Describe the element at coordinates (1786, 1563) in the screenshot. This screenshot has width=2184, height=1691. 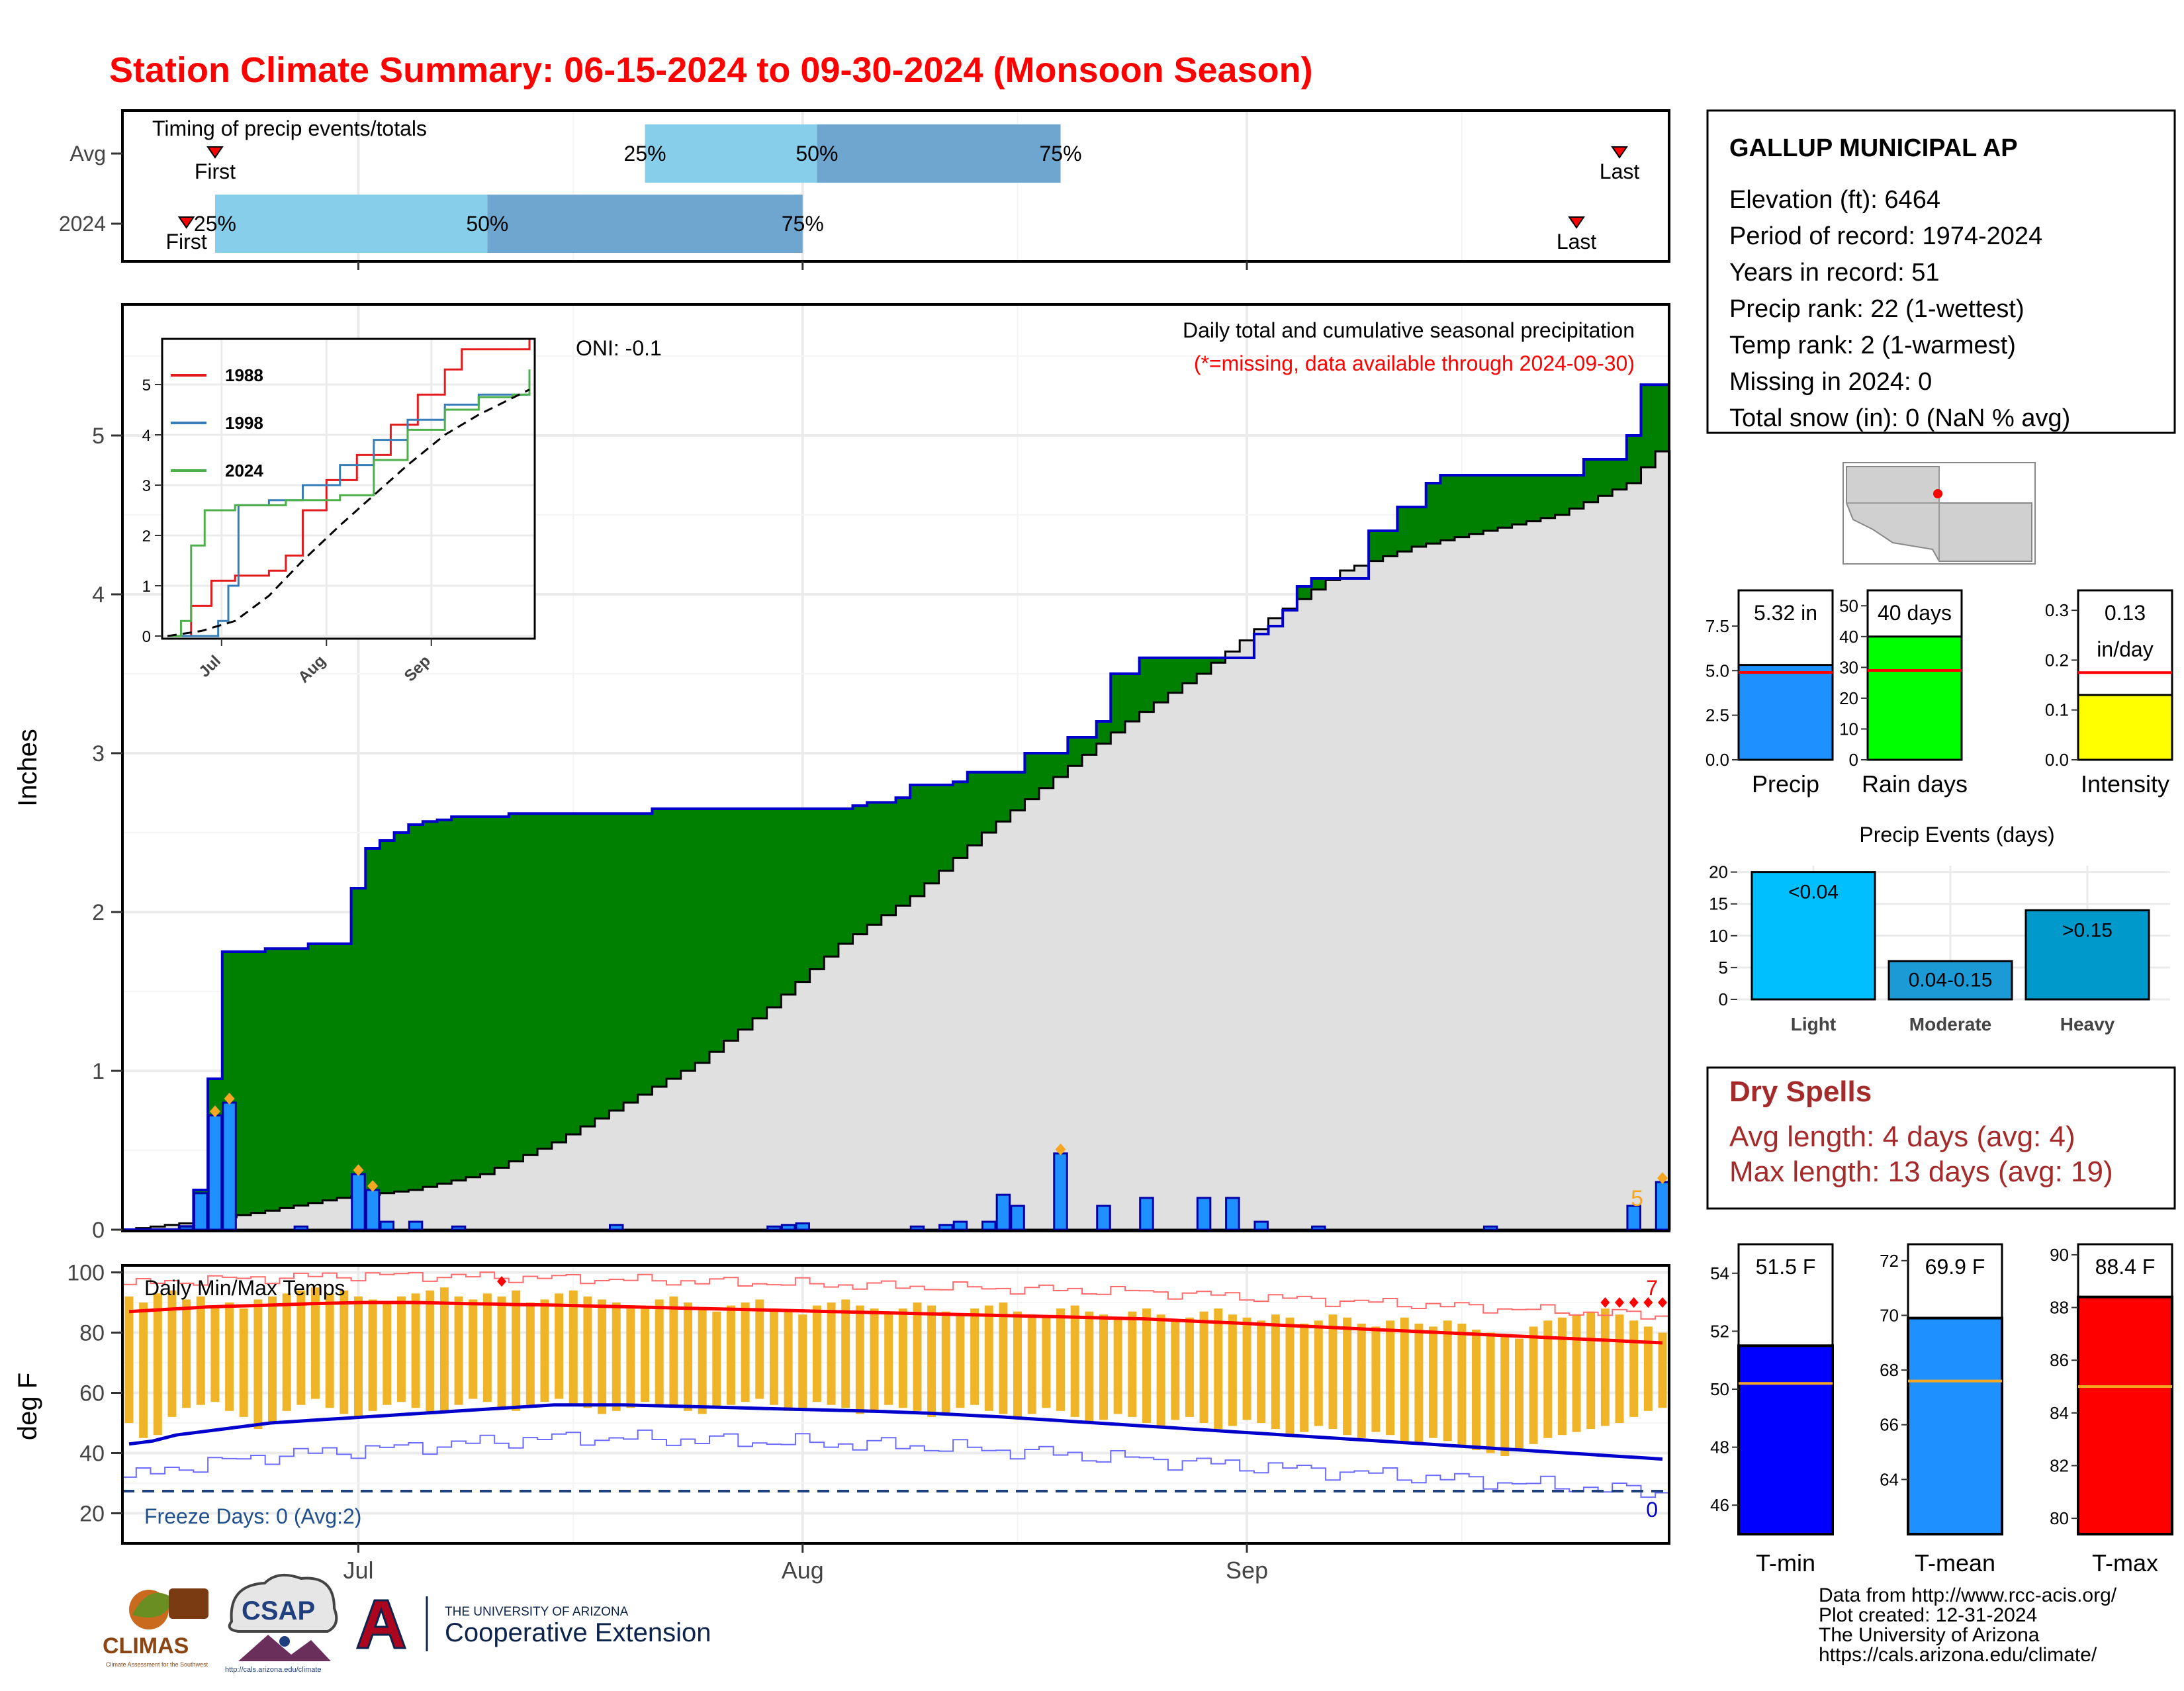
I see `temp-summary-label: T-min` at that location.